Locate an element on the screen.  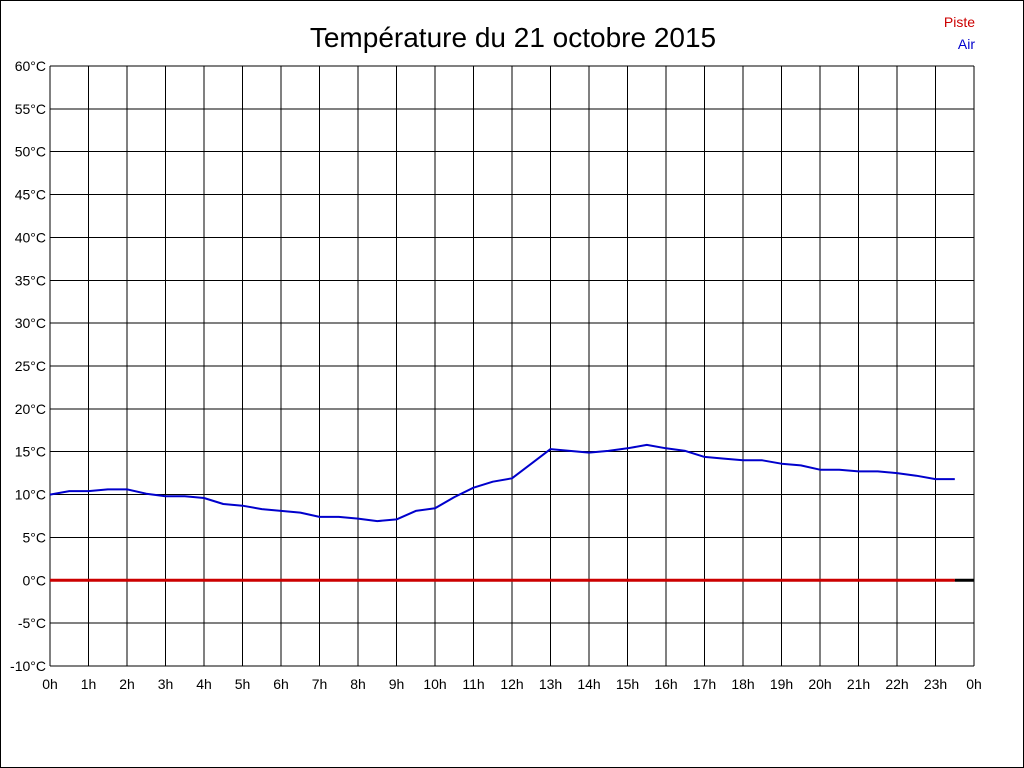
x-tick-label: 18h is located at coordinates (742, 684).